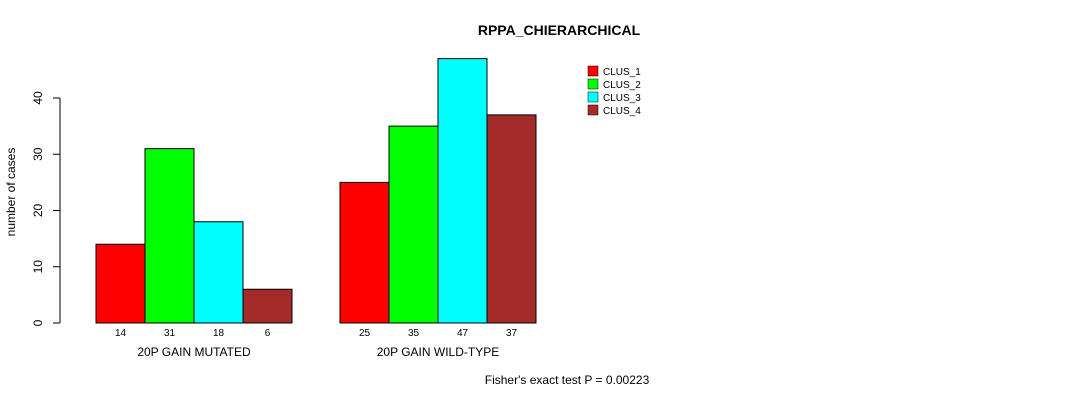 This screenshot has width=1090, height=400. Describe the element at coordinates (318, 352) in the screenshot. I see `group-labels: 20P GAIN MUTATED 20P GAIN WILD-TYPE` at that location.